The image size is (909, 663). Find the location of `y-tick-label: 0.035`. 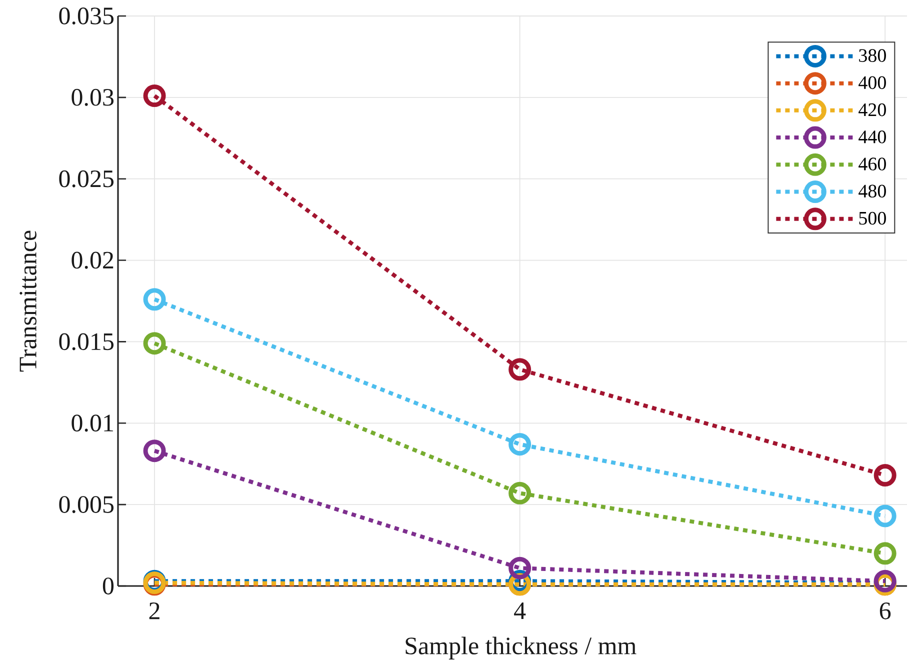

y-tick-label: 0.035 is located at coordinates (86, 16).